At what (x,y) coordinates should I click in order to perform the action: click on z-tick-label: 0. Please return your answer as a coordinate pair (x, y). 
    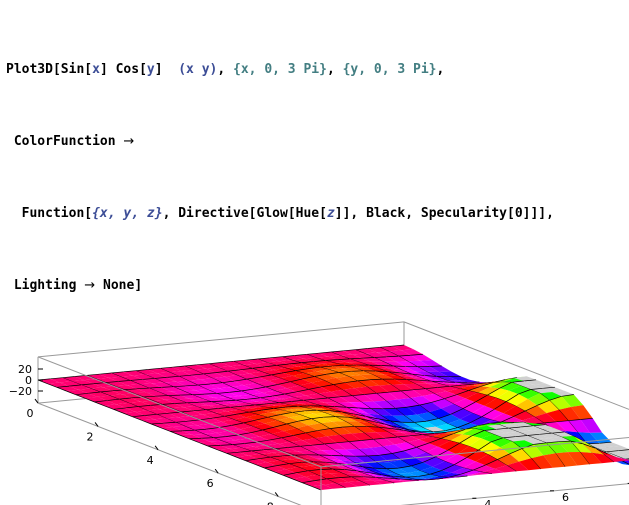
    Looking at the image, I should click on (28, 380).